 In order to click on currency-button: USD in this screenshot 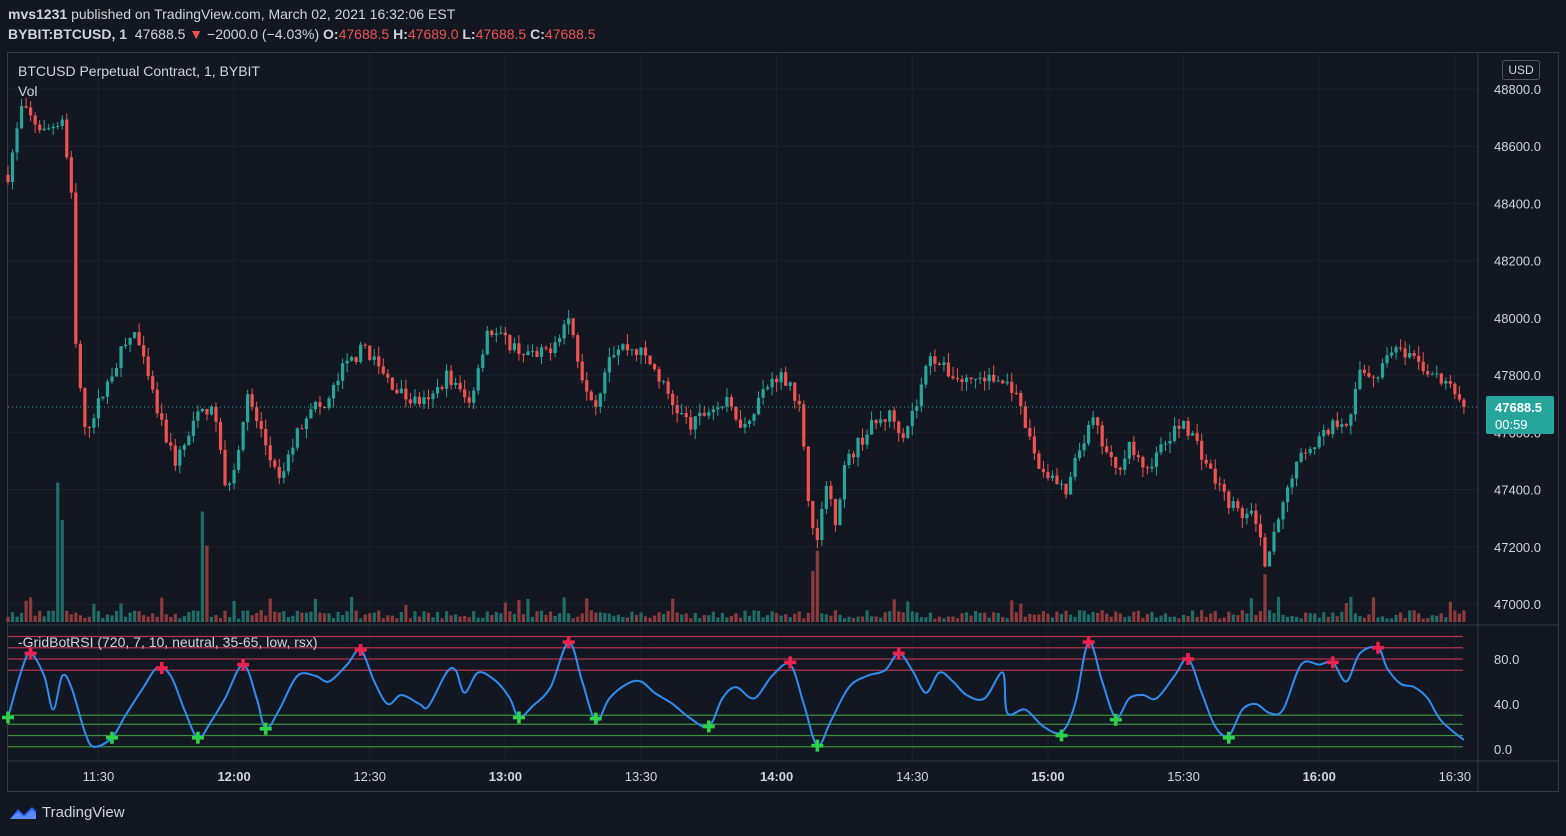, I will do `click(1521, 70)`.